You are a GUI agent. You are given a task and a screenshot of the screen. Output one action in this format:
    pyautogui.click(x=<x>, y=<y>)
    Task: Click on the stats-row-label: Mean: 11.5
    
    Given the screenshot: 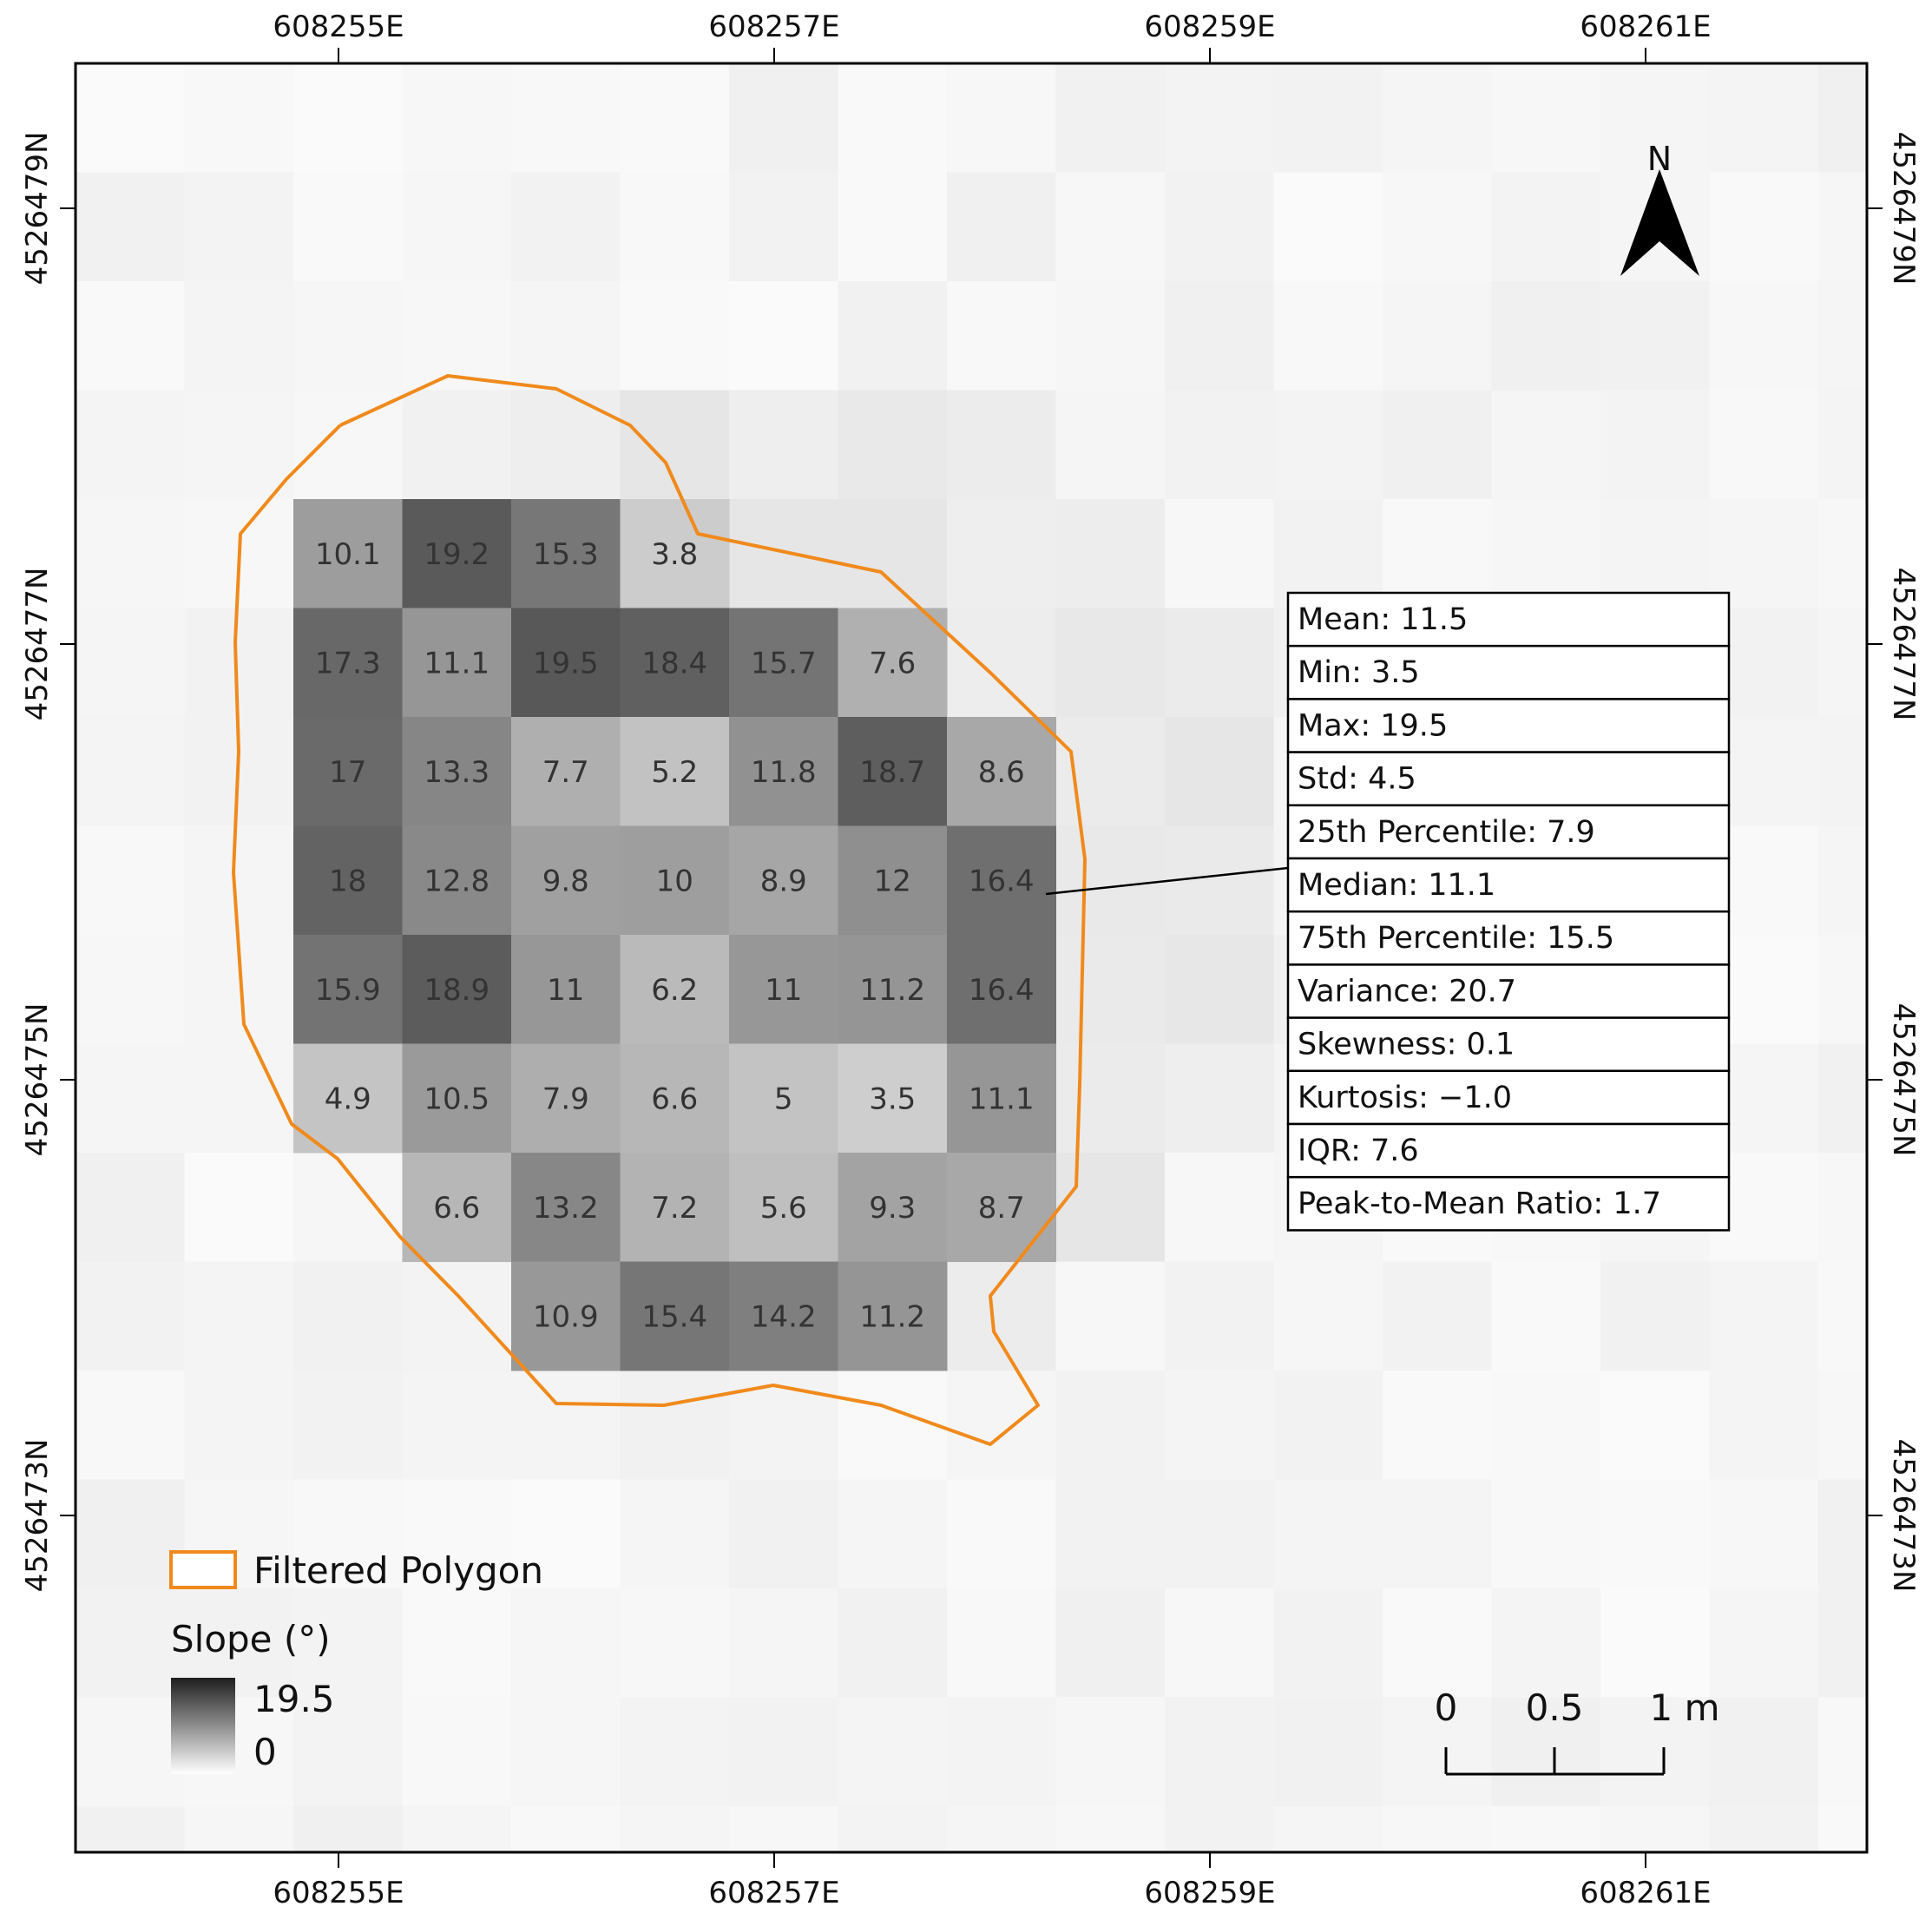 What is the action you would take?
    pyautogui.click(x=1383, y=619)
    